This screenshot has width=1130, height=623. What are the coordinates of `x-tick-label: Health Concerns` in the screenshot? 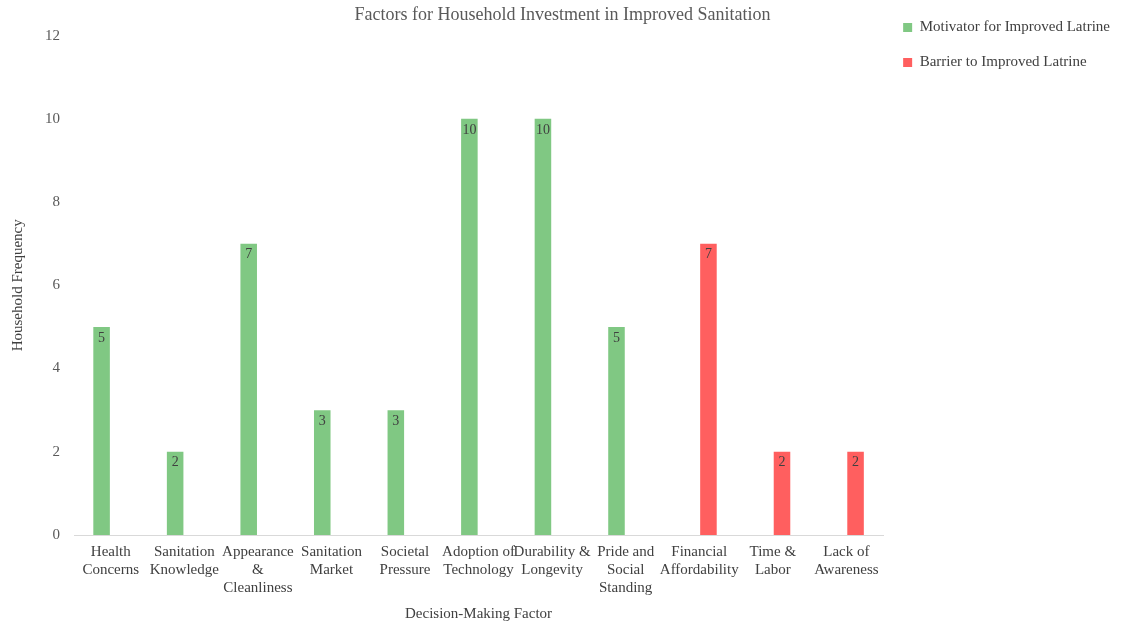 It's located at (111, 559).